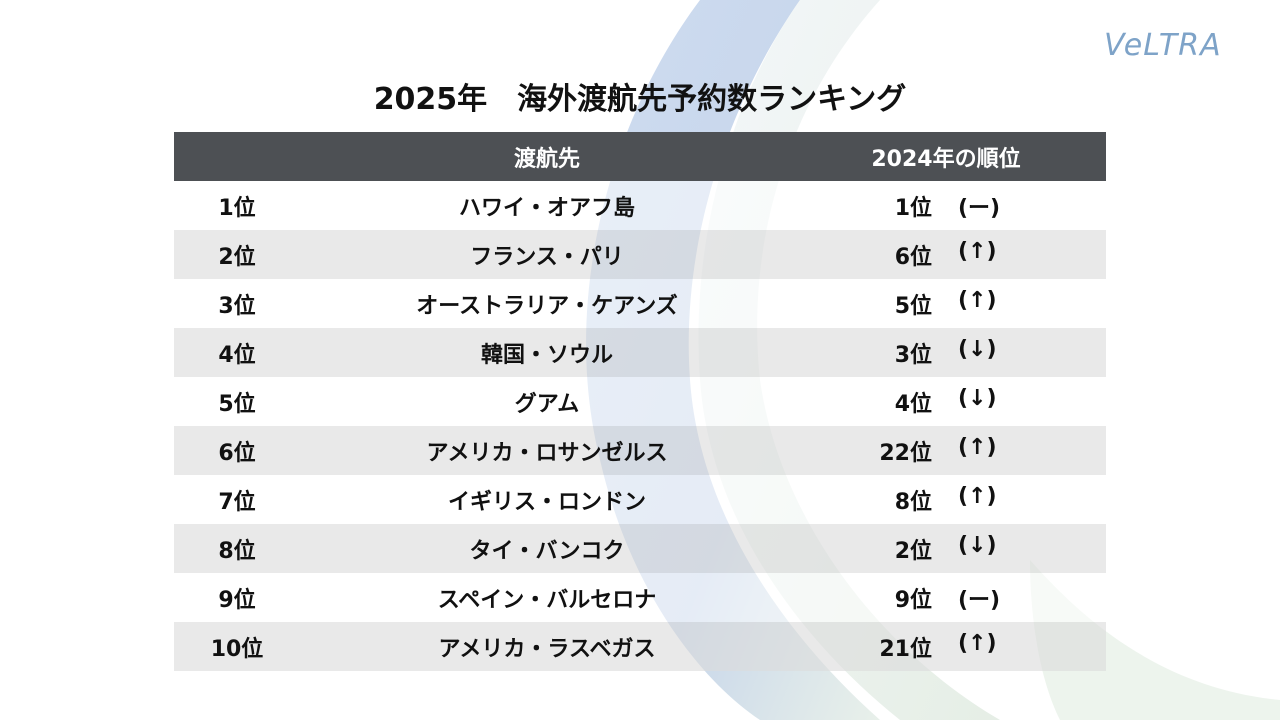 This screenshot has height=720, width=1280. I want to click on table-row: 7位 イギリス・ロンドン 8位 (↑), so click(640, 499).